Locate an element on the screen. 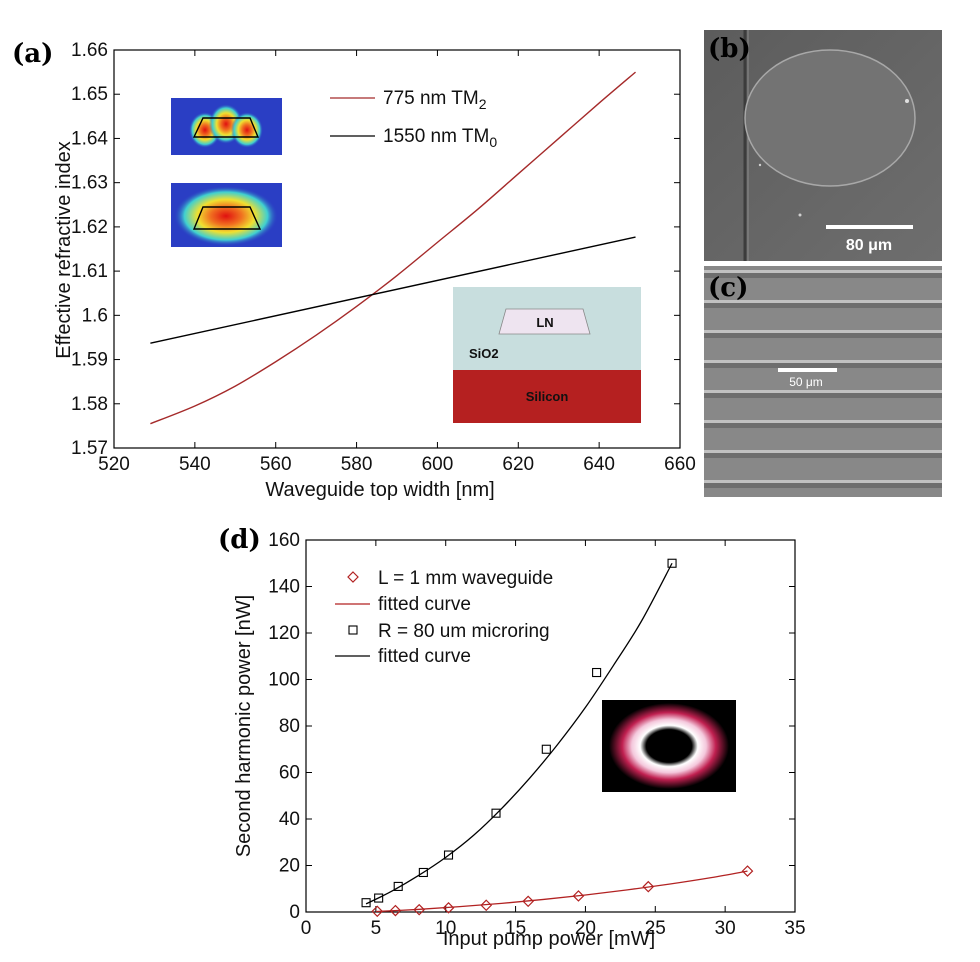 The height and width of the screenshot is (962, 980). chart-a-ytick-label: 1.66 is located at coordinates (89, 50).